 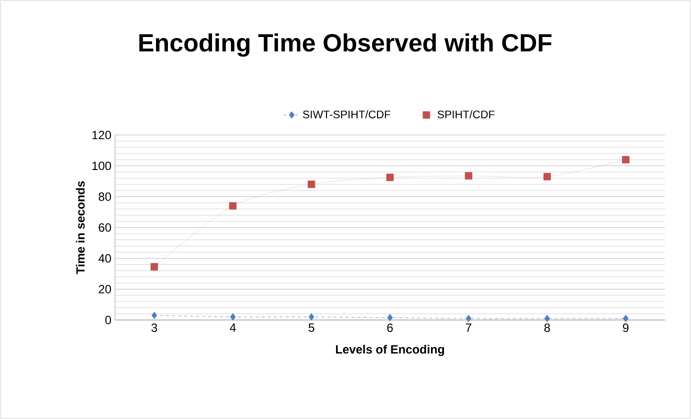 I want to click on chart-title: Encoding Time Observed with CDF, so click(x=345, y=45).